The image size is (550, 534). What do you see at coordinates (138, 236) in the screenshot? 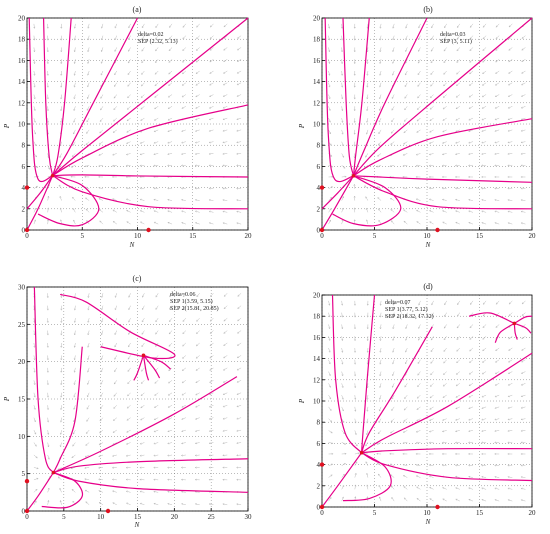
I see `x-tick-label: 10` at bounding box center [138, 236].